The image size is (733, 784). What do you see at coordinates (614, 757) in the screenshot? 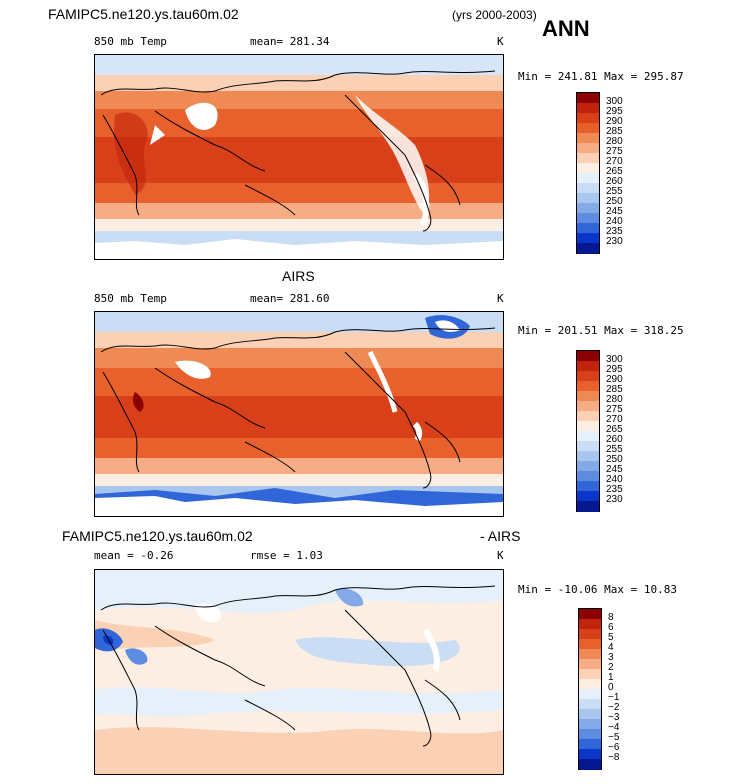
I see `colorbar-level-label: −8` at bounding box center [614, 757].